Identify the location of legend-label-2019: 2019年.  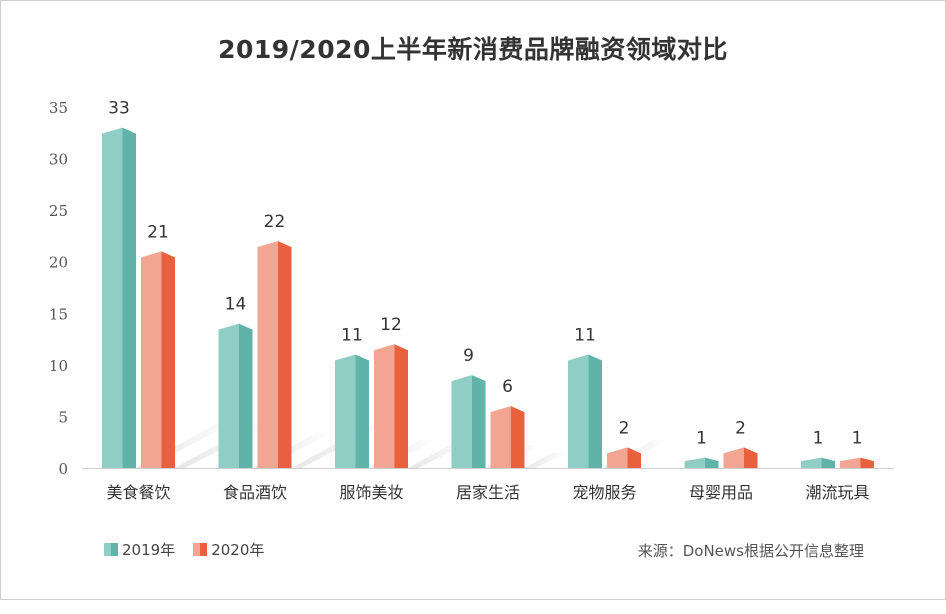
(149, 550).